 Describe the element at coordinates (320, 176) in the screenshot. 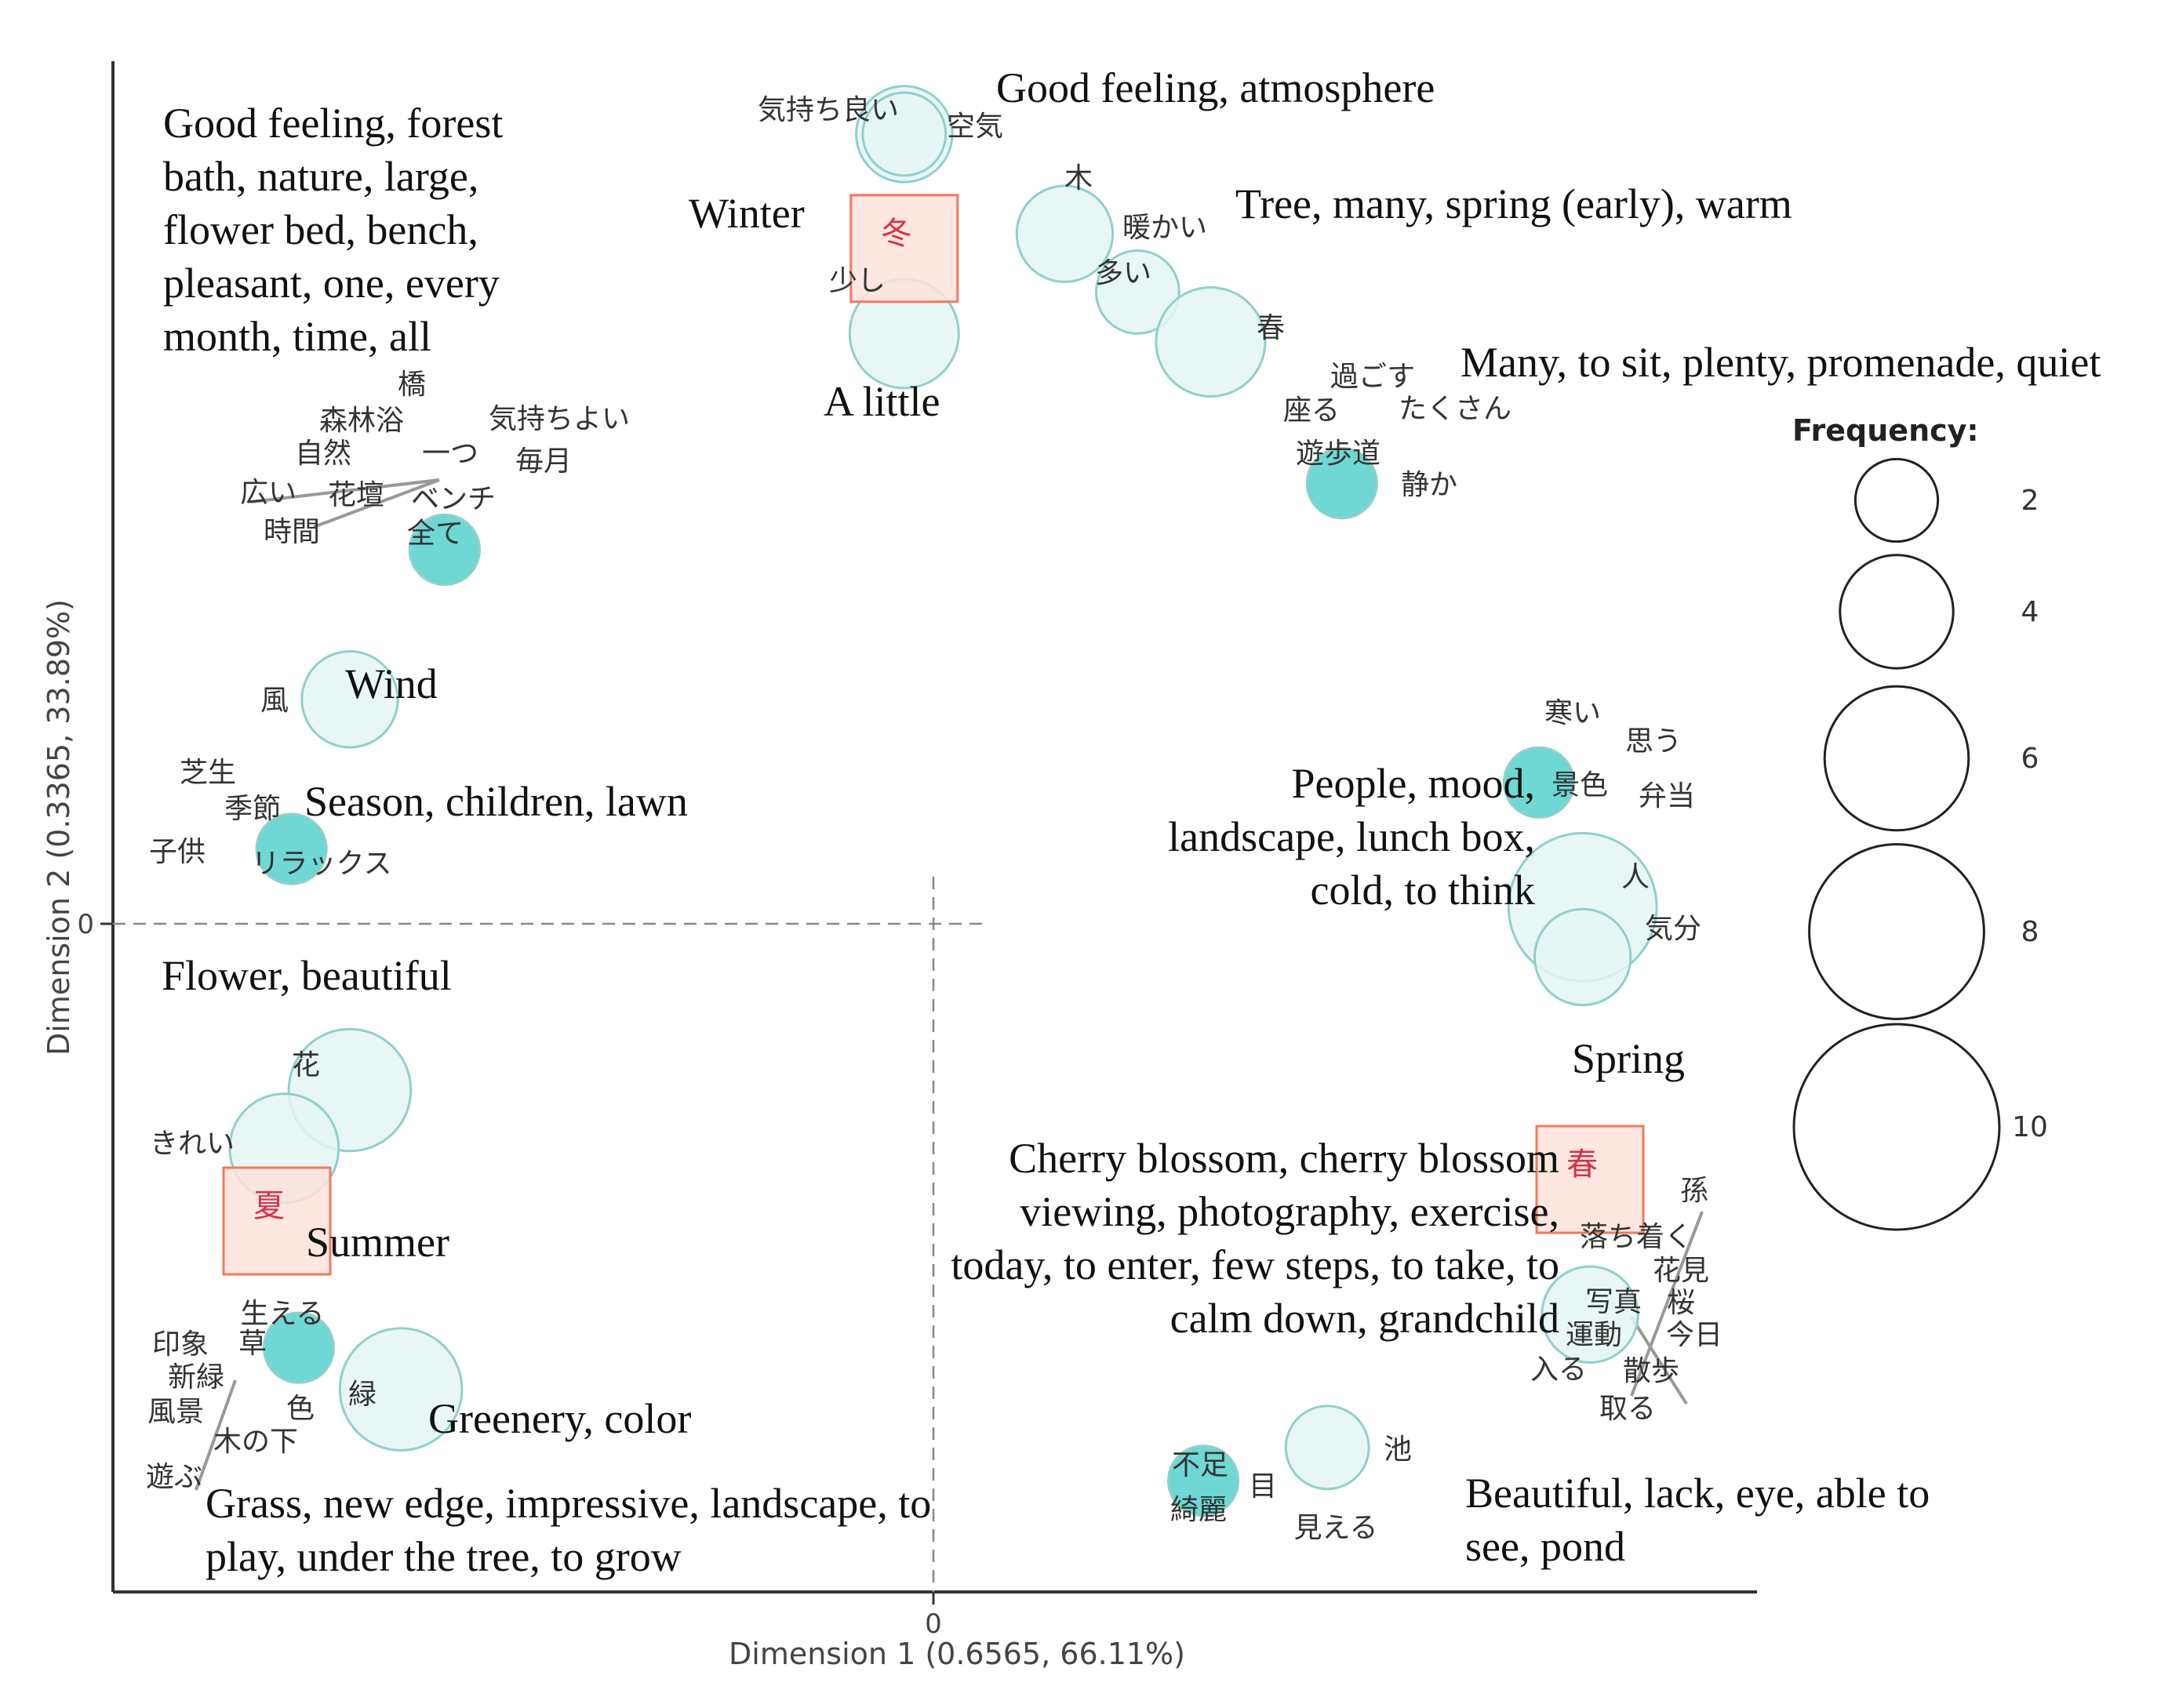

I see `annotation-6: bath, nature, large,` at that location.